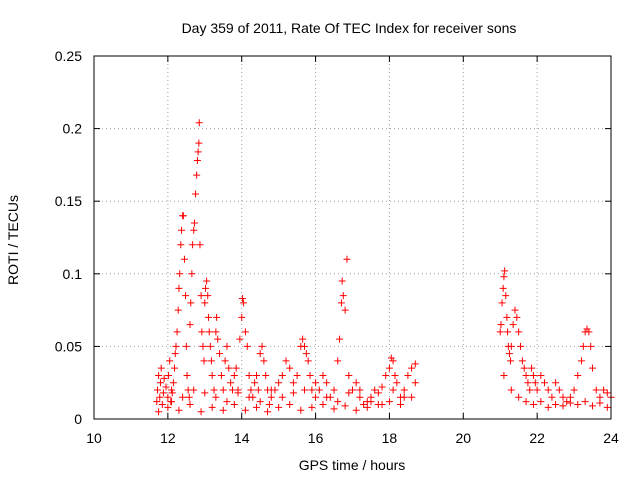 This screenshot has width=640, height=480. I want to click on x-axis-label: GPS time / hours, so click(352, 465).